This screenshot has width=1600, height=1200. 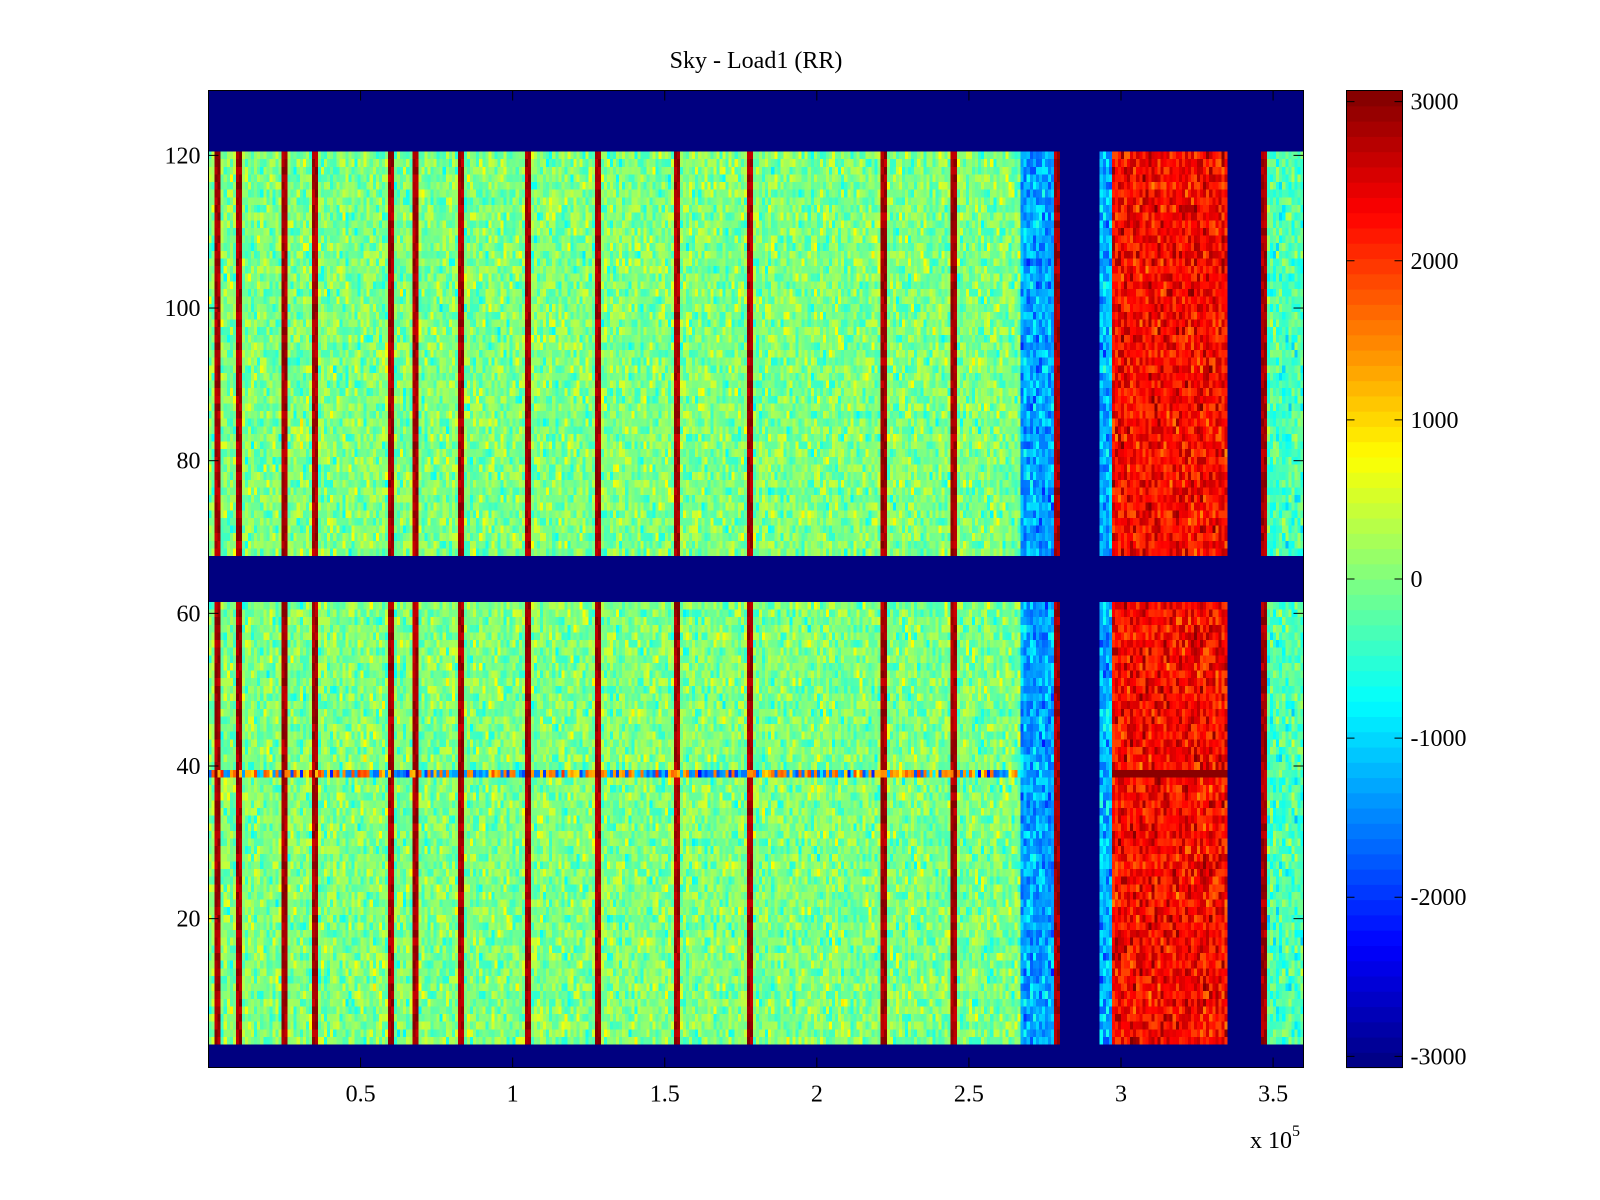 What do you see at coordinates (1406, 580) in the screenshot?
I see `colorbar-ticks: 3000 2000 1000 0 -1000 -2000 -3000` at bounding box center [1406, 580].